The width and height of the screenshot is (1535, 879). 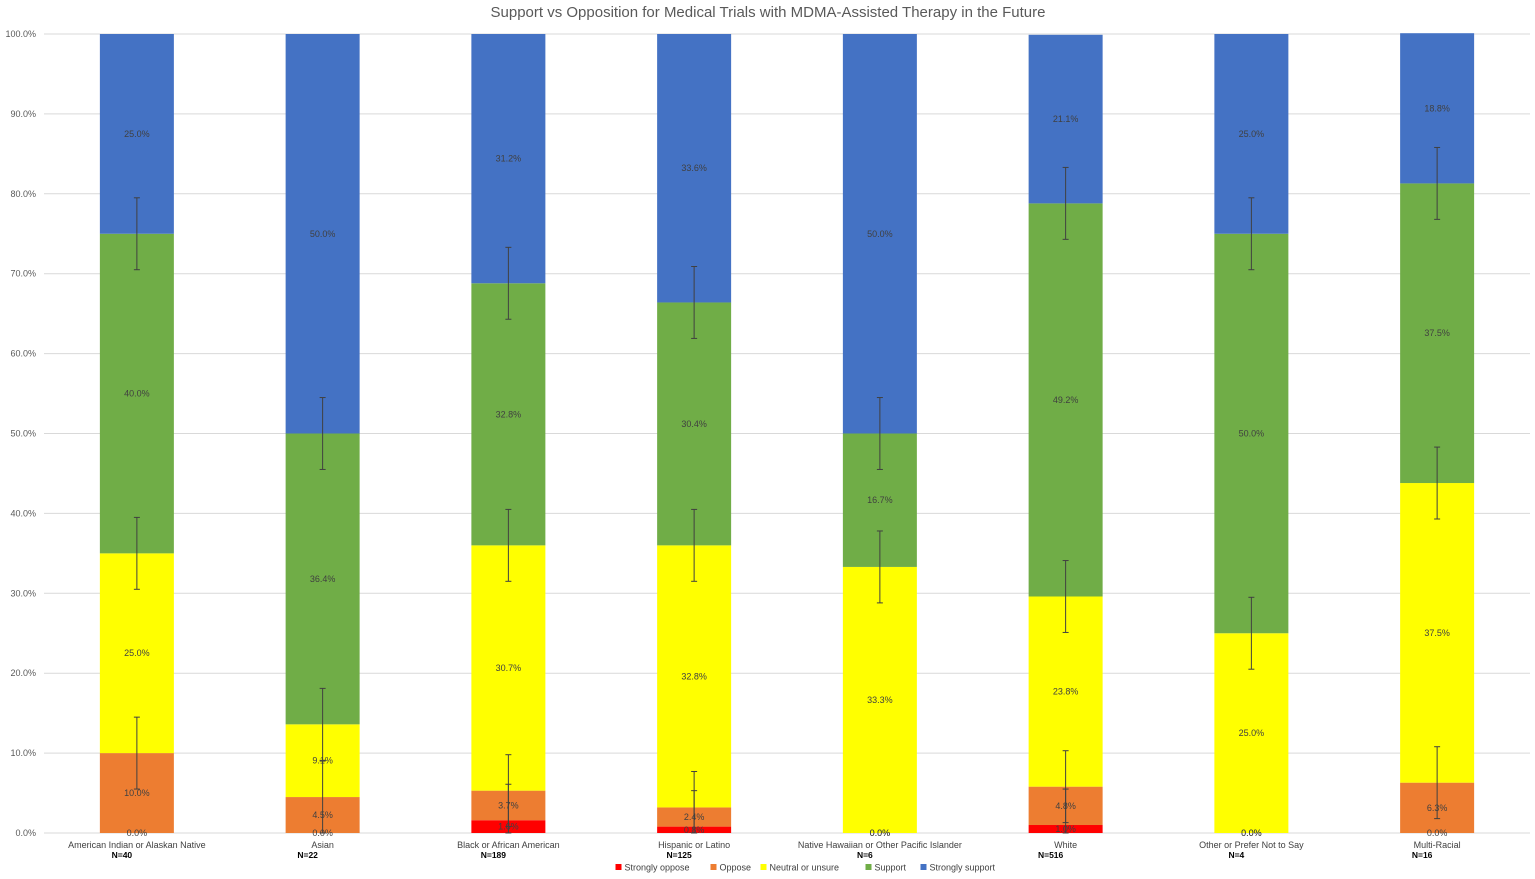 I want to click on sample-size-label: N=516, so click(x=1051, y=855).